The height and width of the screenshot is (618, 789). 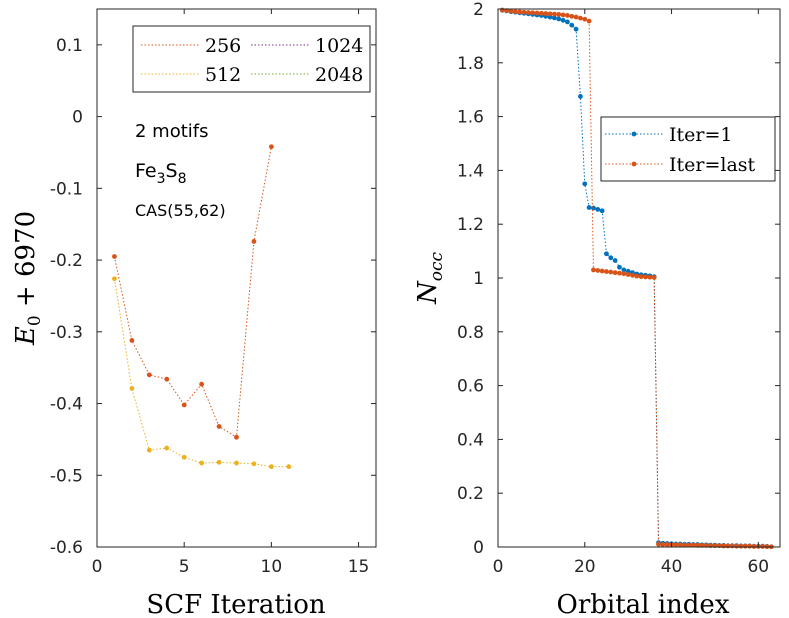 What do you see at coordinates (339, 75) in the screenshot?
I see `legend-label-2048: 2048` at bounding box center [339, 75].